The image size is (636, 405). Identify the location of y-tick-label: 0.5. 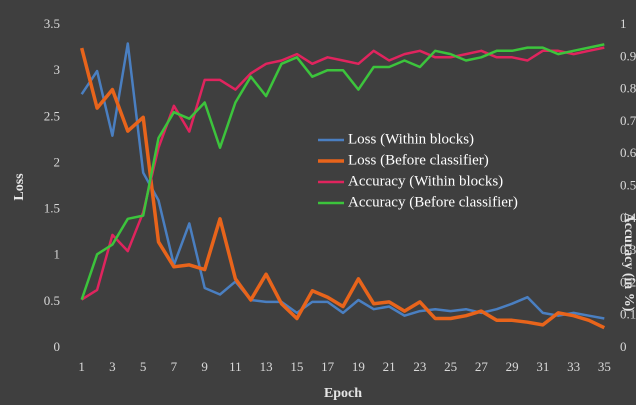
(52, 300).